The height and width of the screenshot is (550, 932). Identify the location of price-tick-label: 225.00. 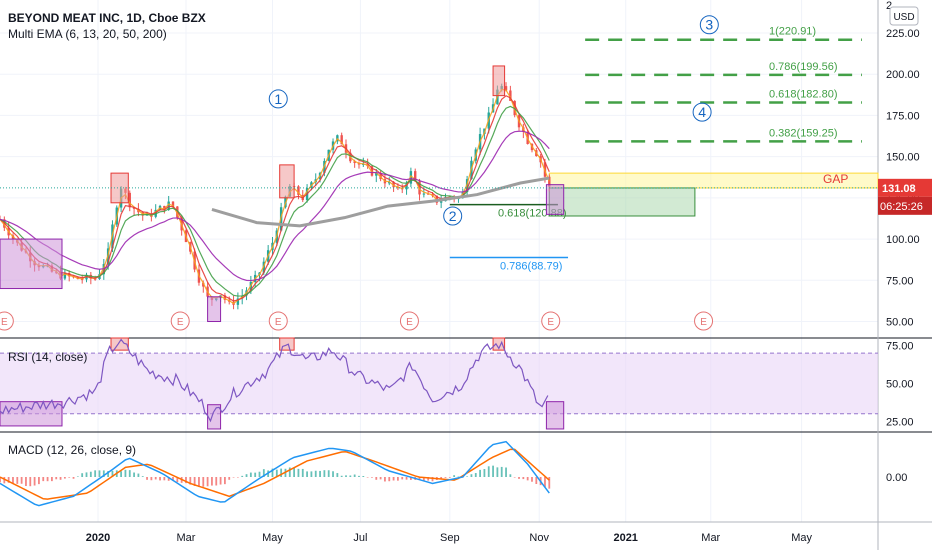
(903, 34).